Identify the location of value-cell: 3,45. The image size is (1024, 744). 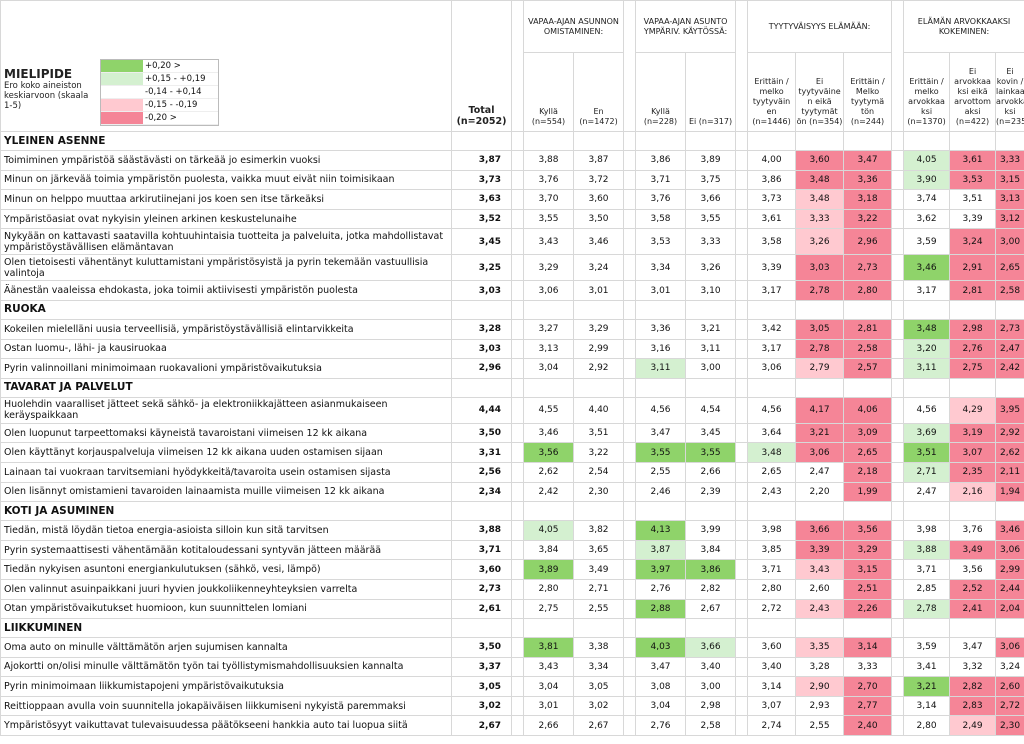
(711, 433).